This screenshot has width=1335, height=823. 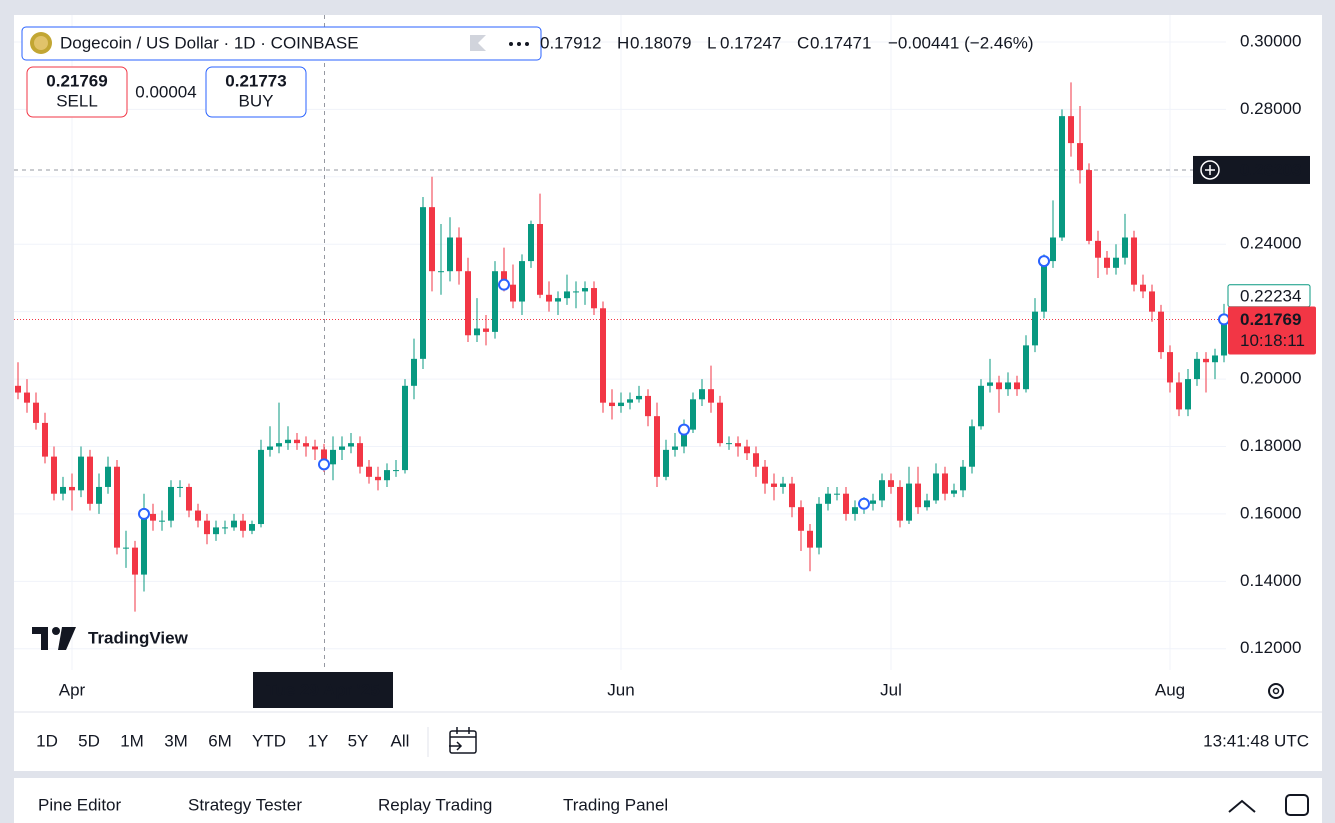 I want to click on range-button: 6M, so click(x=220, y=740).